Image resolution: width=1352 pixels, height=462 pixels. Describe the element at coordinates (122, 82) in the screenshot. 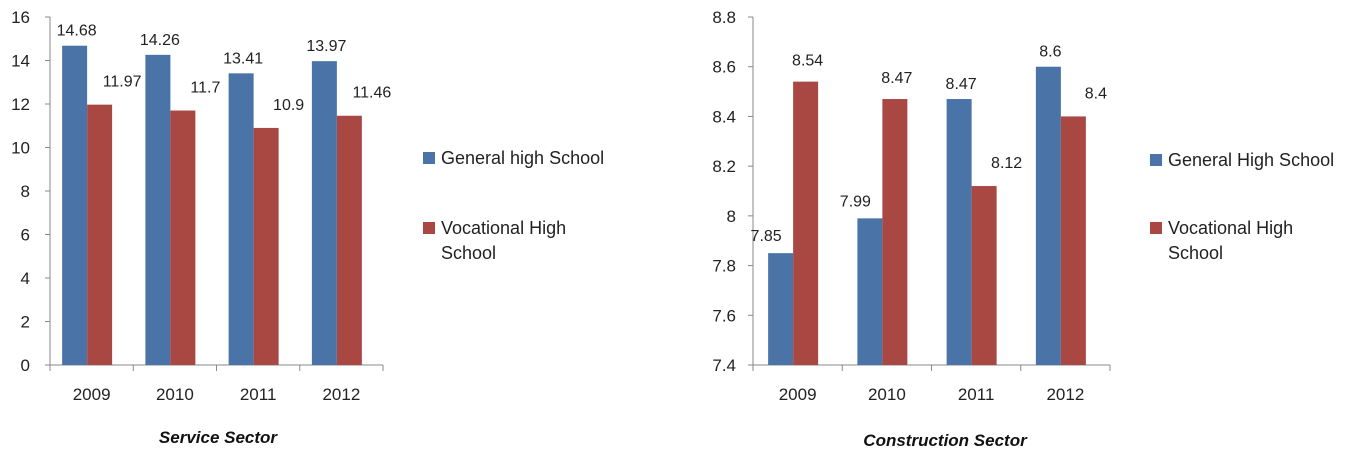

I see `data-label-vocational-high-school-2009: 11.97` at that location.